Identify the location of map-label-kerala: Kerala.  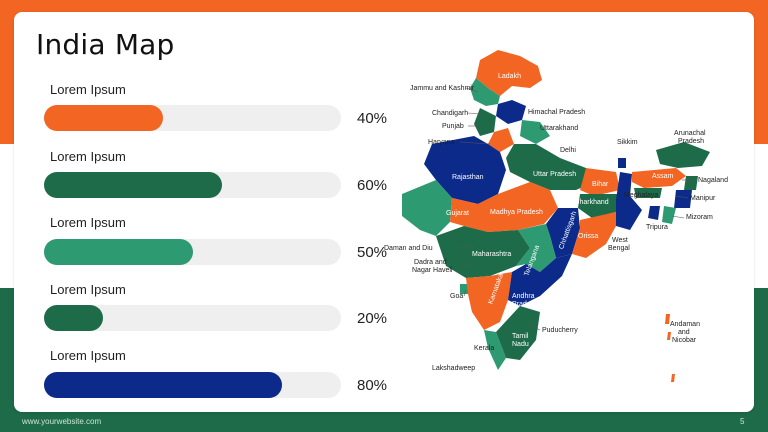
(484, 348).